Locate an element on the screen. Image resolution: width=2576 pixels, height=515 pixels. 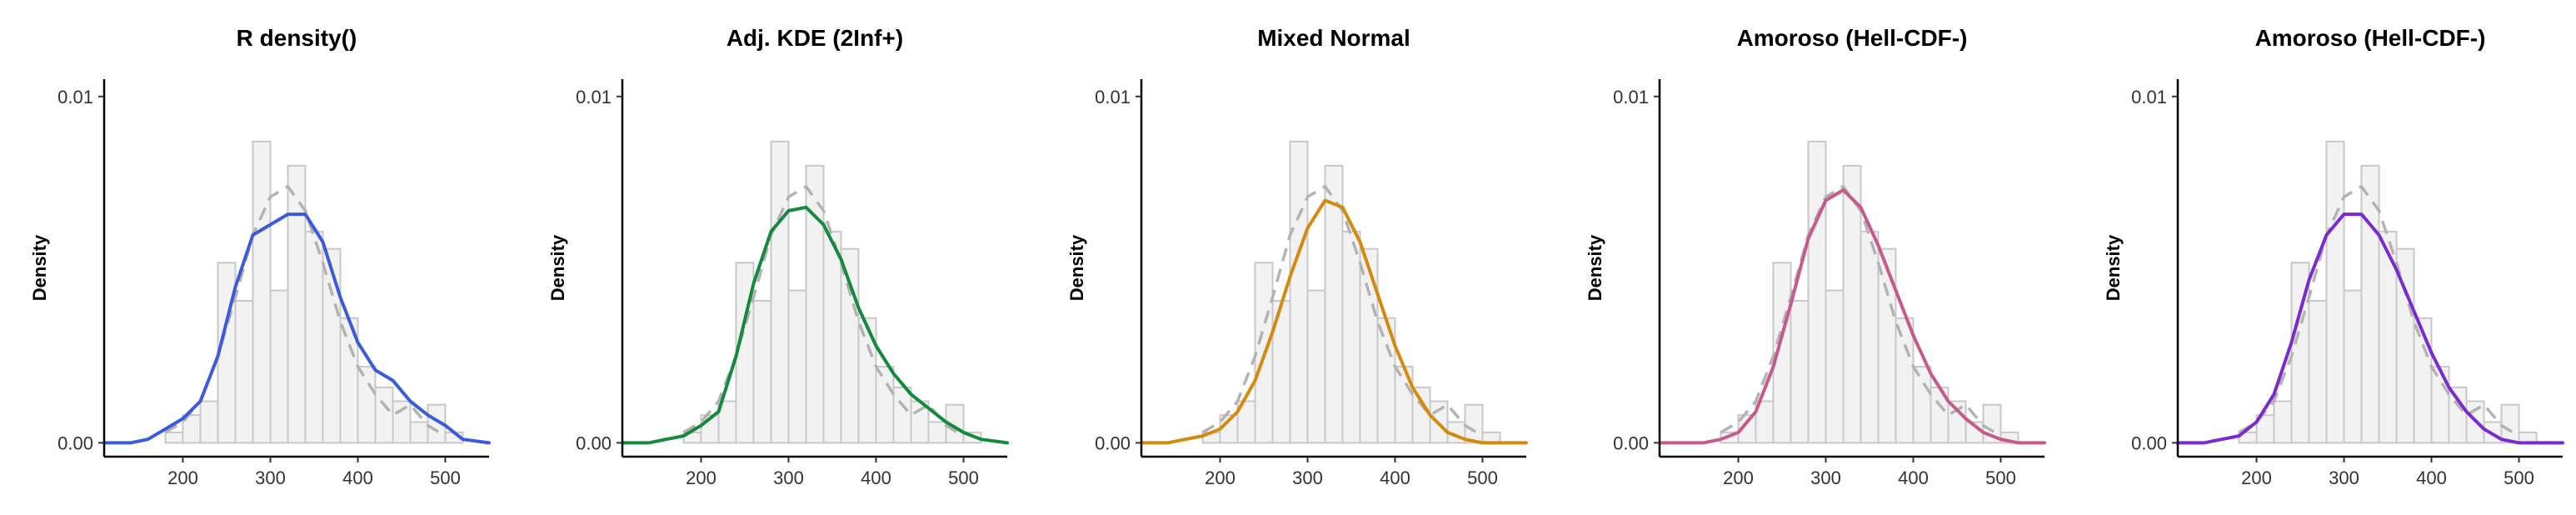
panel-title: R density() is located at coordinates (297, 38).